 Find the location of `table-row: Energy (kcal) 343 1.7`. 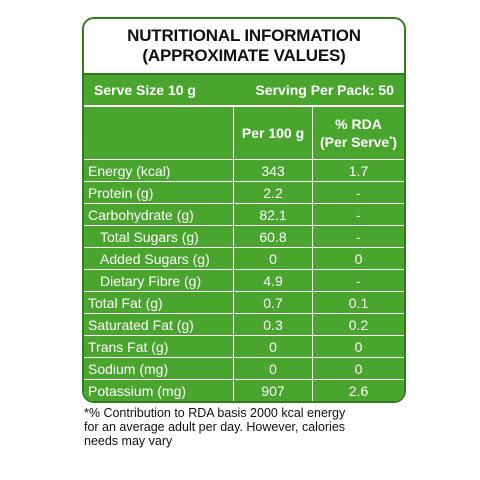

table-row: Energy (kcal) 343 1.7 is located at coordinates (244, 170).